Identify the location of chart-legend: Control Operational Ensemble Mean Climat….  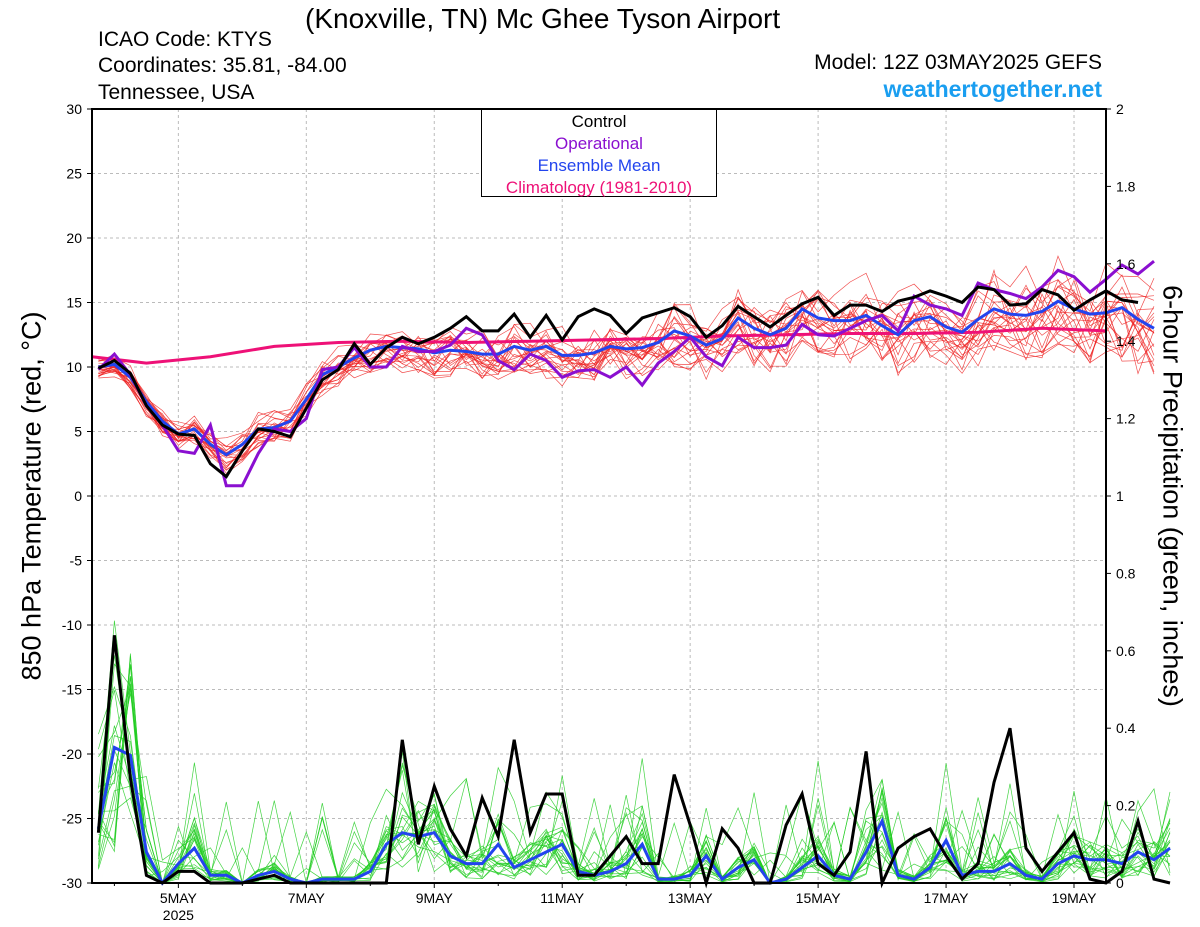
(599, 153).